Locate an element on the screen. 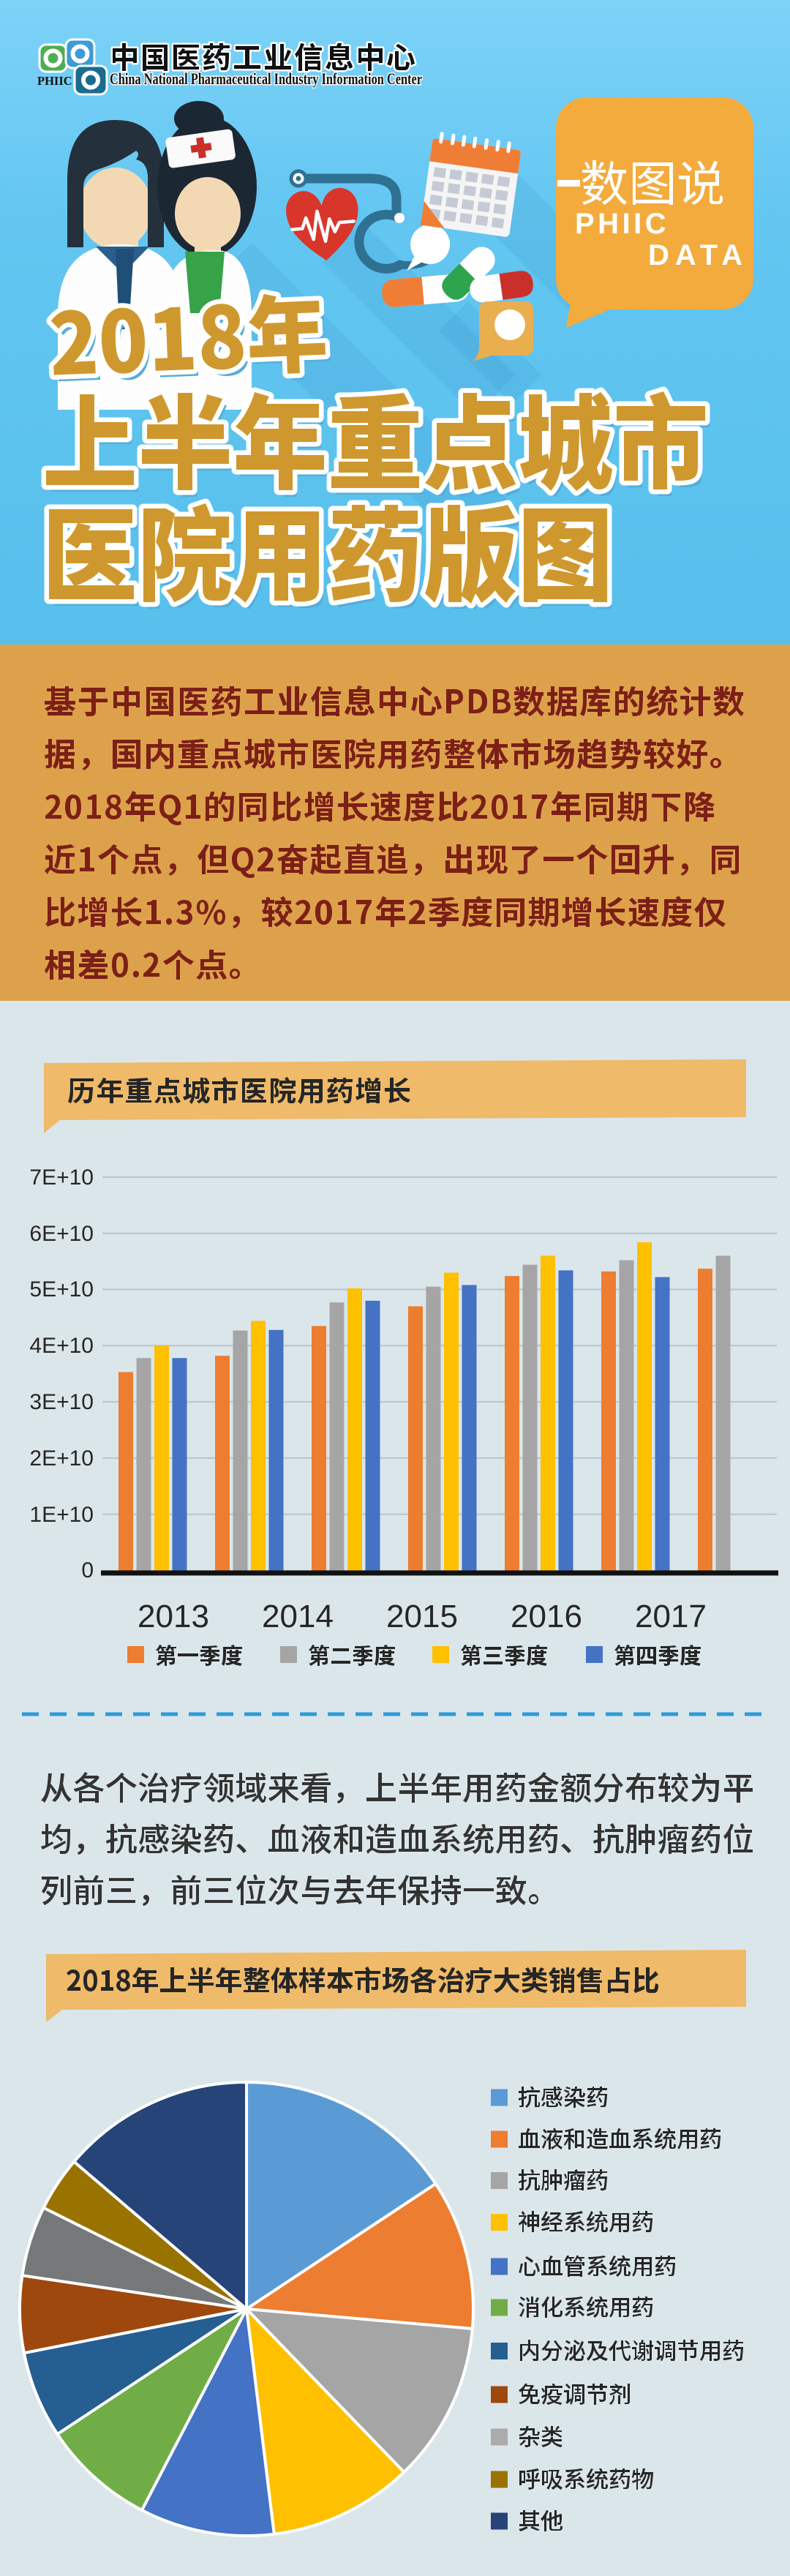  svg-text: 2015 is located at coordinates (422, 1617).